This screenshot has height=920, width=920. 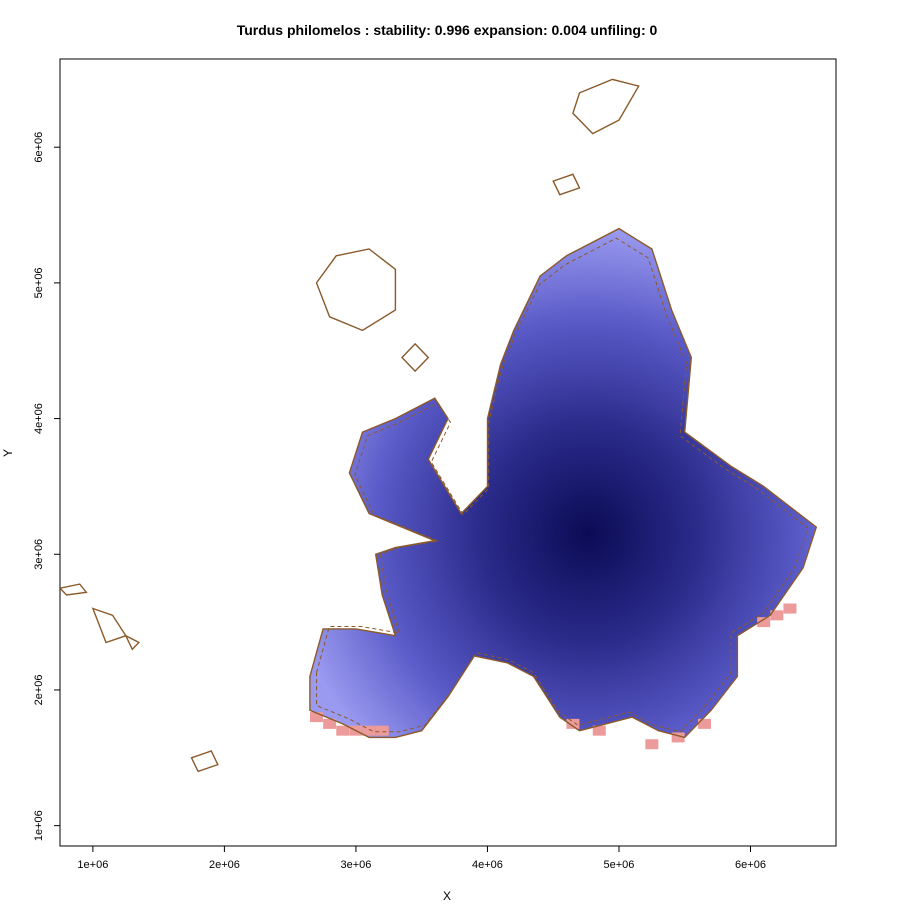 I want to click on y-tick-label: 6e+06, so click(x=39, y=147).